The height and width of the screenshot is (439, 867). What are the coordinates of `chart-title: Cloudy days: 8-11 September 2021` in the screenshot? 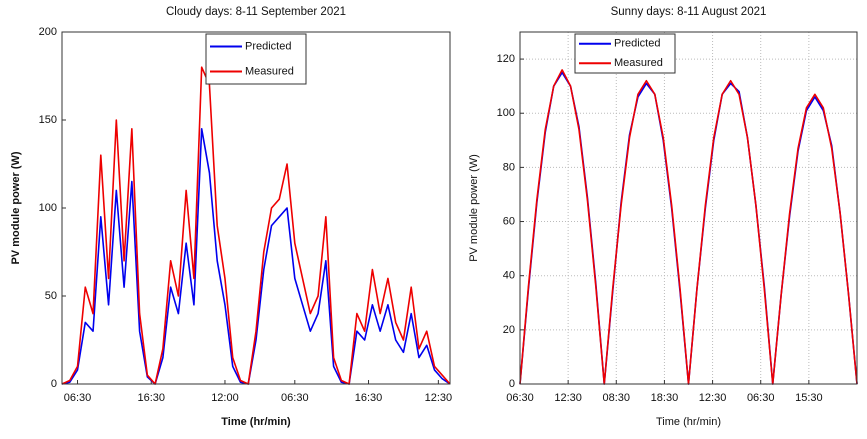 It's located at (256, 12).